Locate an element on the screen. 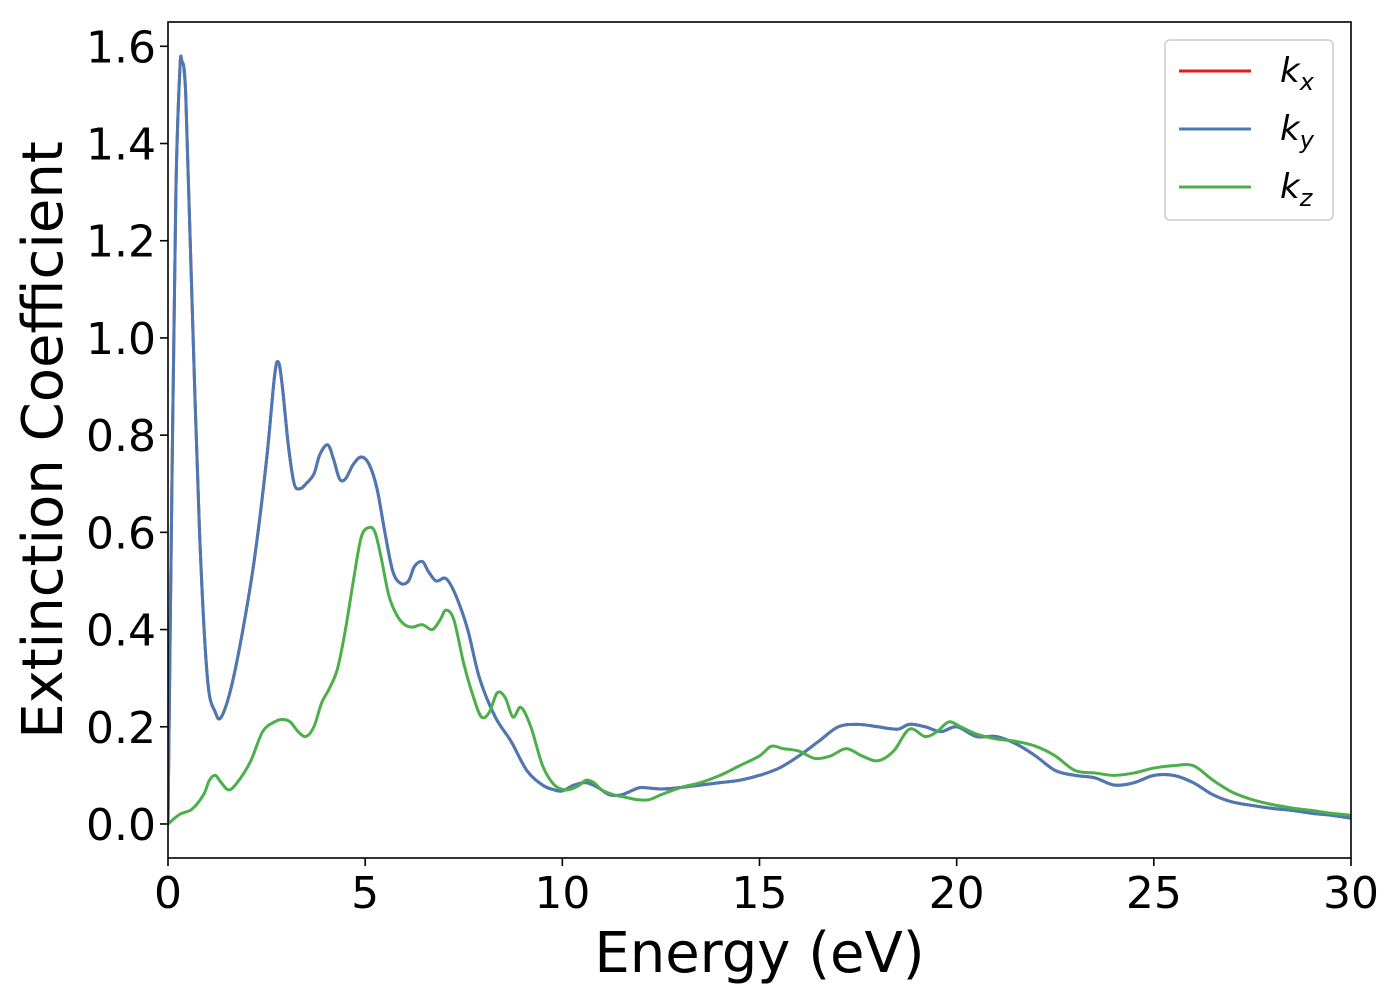 The image size is (1400, 1000). y-tick-label: 0.6 is located at coordinates (121, 533).